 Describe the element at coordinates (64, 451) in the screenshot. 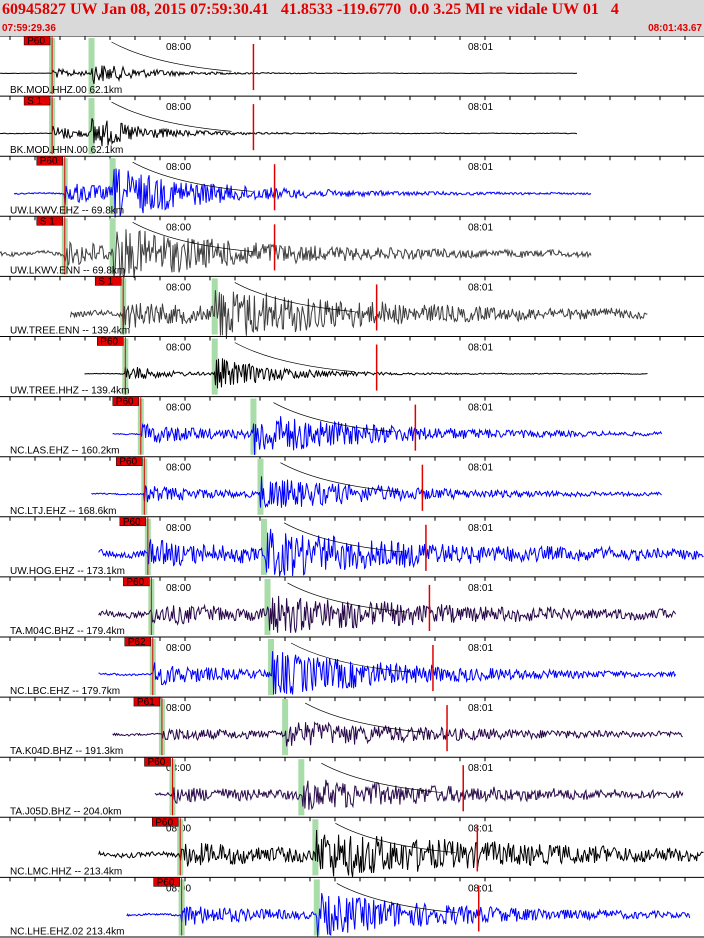

I see `channel-label: NC.LAS.EHZ -- 160.2km` at that location.